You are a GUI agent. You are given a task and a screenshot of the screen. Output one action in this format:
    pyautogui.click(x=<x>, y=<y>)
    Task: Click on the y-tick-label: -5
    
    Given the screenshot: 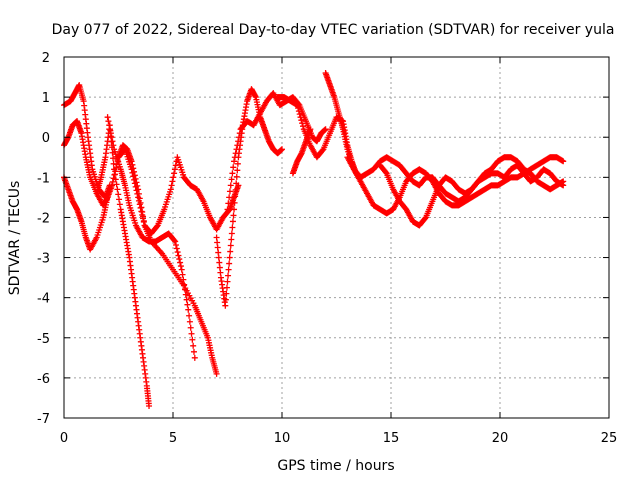 What is the action you would take?
    pyautogui.click(x=43, y=339)
    